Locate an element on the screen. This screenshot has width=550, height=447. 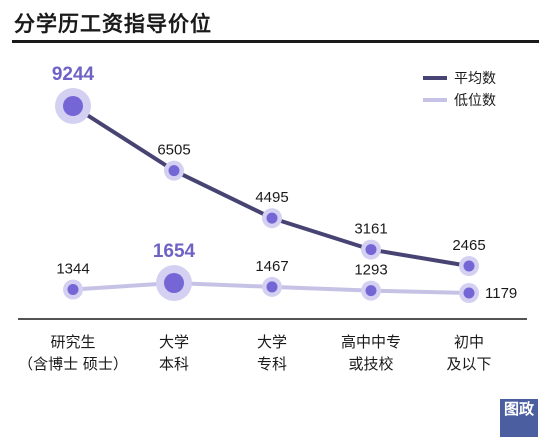
category-label-line: 初中 is located at coordinates (469, 342).